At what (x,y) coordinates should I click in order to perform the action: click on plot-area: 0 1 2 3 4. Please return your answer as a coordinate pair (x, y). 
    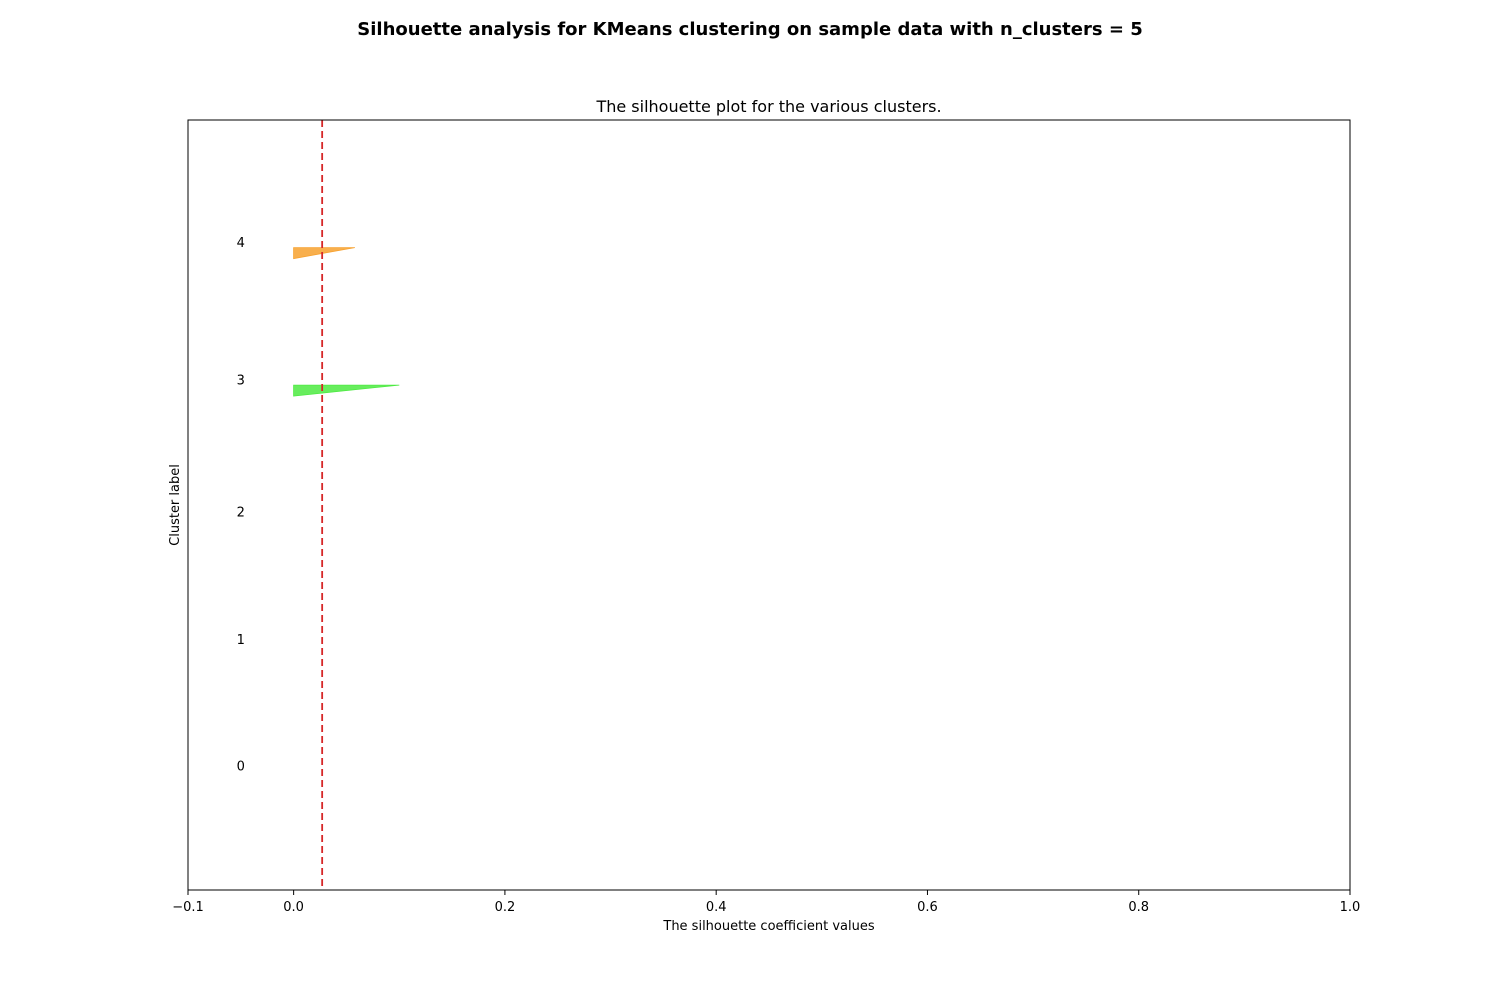
    Looking at the image, I should click on (318, 505).